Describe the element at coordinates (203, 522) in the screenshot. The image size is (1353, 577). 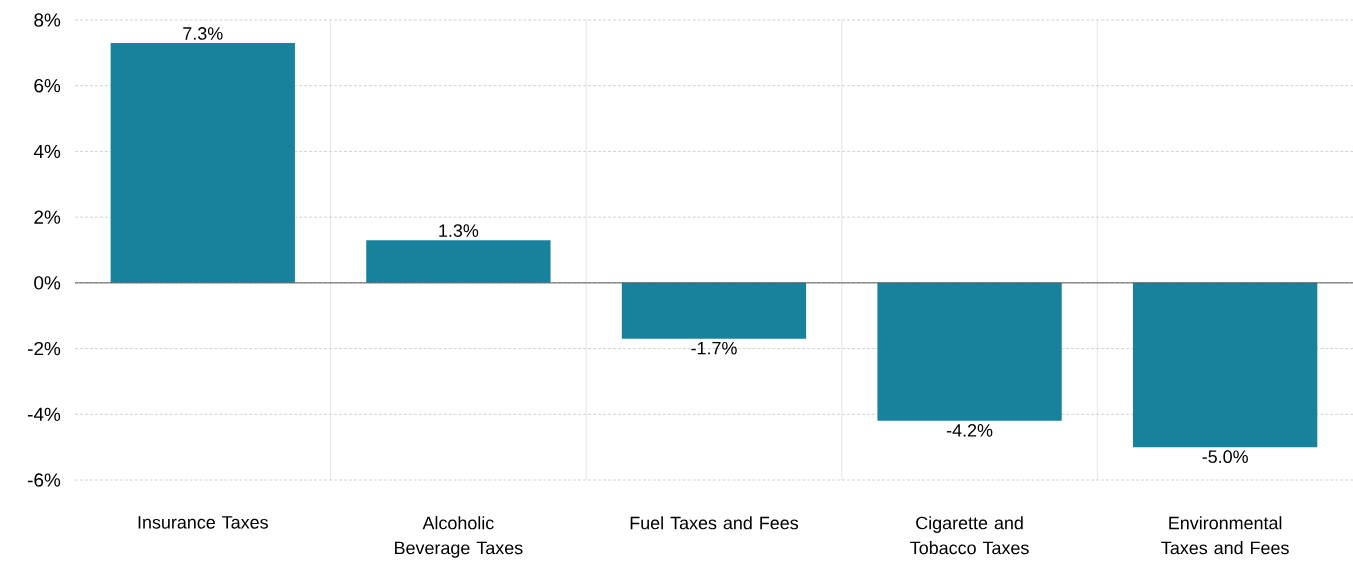
I see `x-tick-label: Insurance Taxes` at that location.